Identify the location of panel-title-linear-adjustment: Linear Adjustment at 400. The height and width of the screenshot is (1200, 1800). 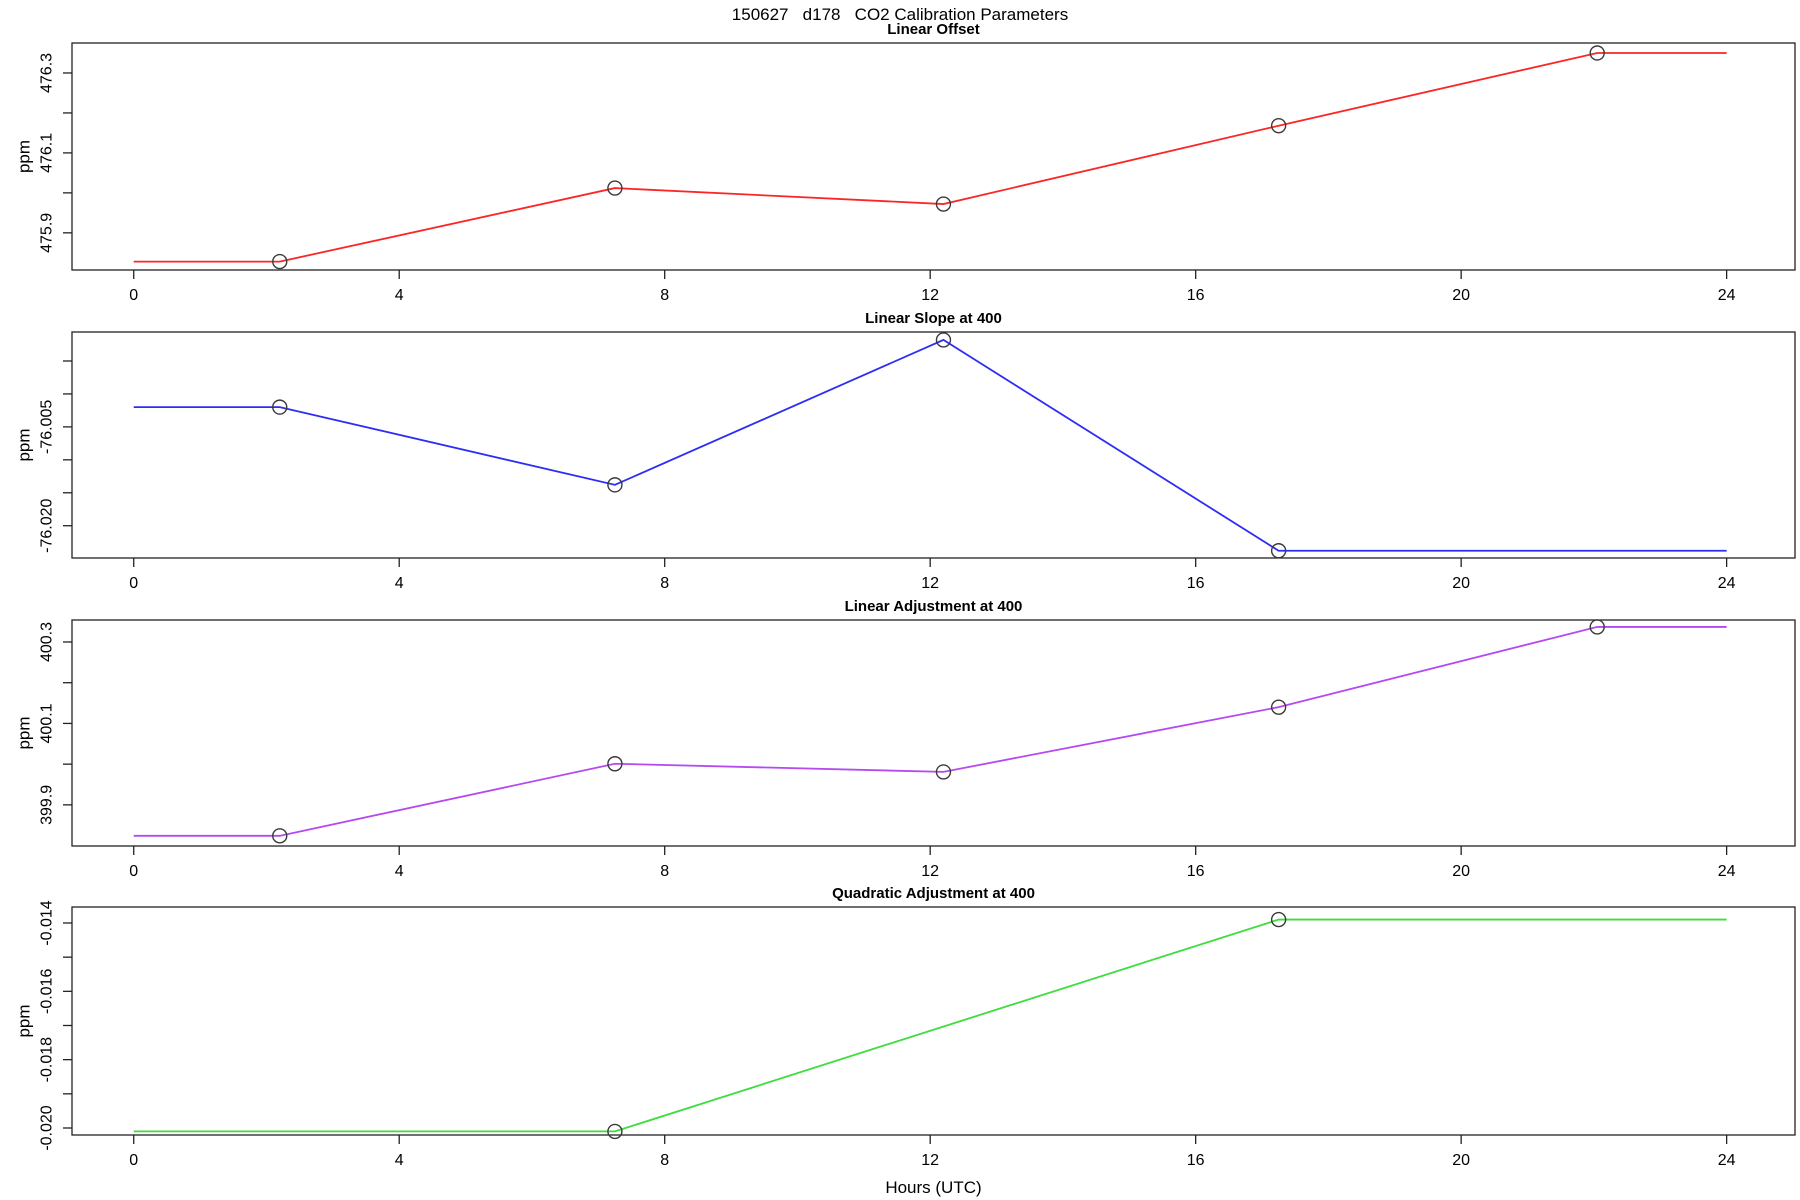
(933, 606).